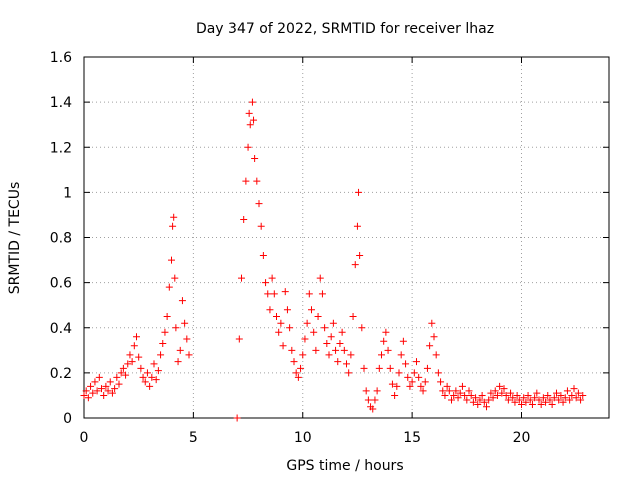  I want to click on x-tick-label: 0, so click(84, 438).